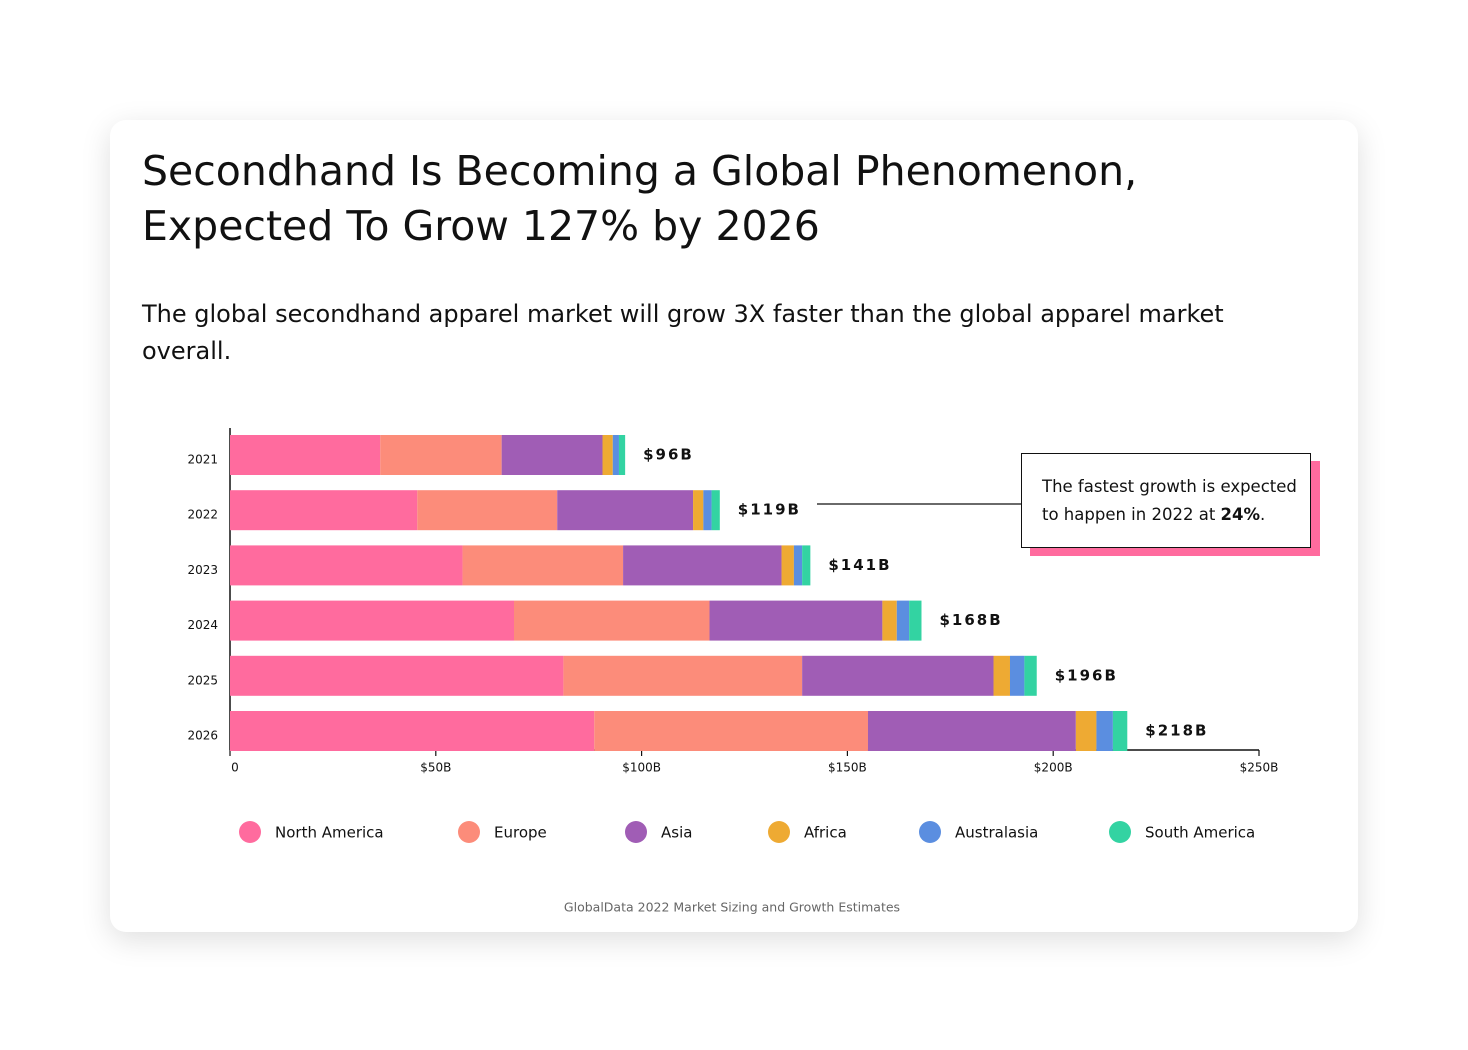 The width and height of the screenshot is (1468, 1050). Describe the element at coordinates (1259, 768) in the screenshot. I see `x-tick-label: $250B` at that location.